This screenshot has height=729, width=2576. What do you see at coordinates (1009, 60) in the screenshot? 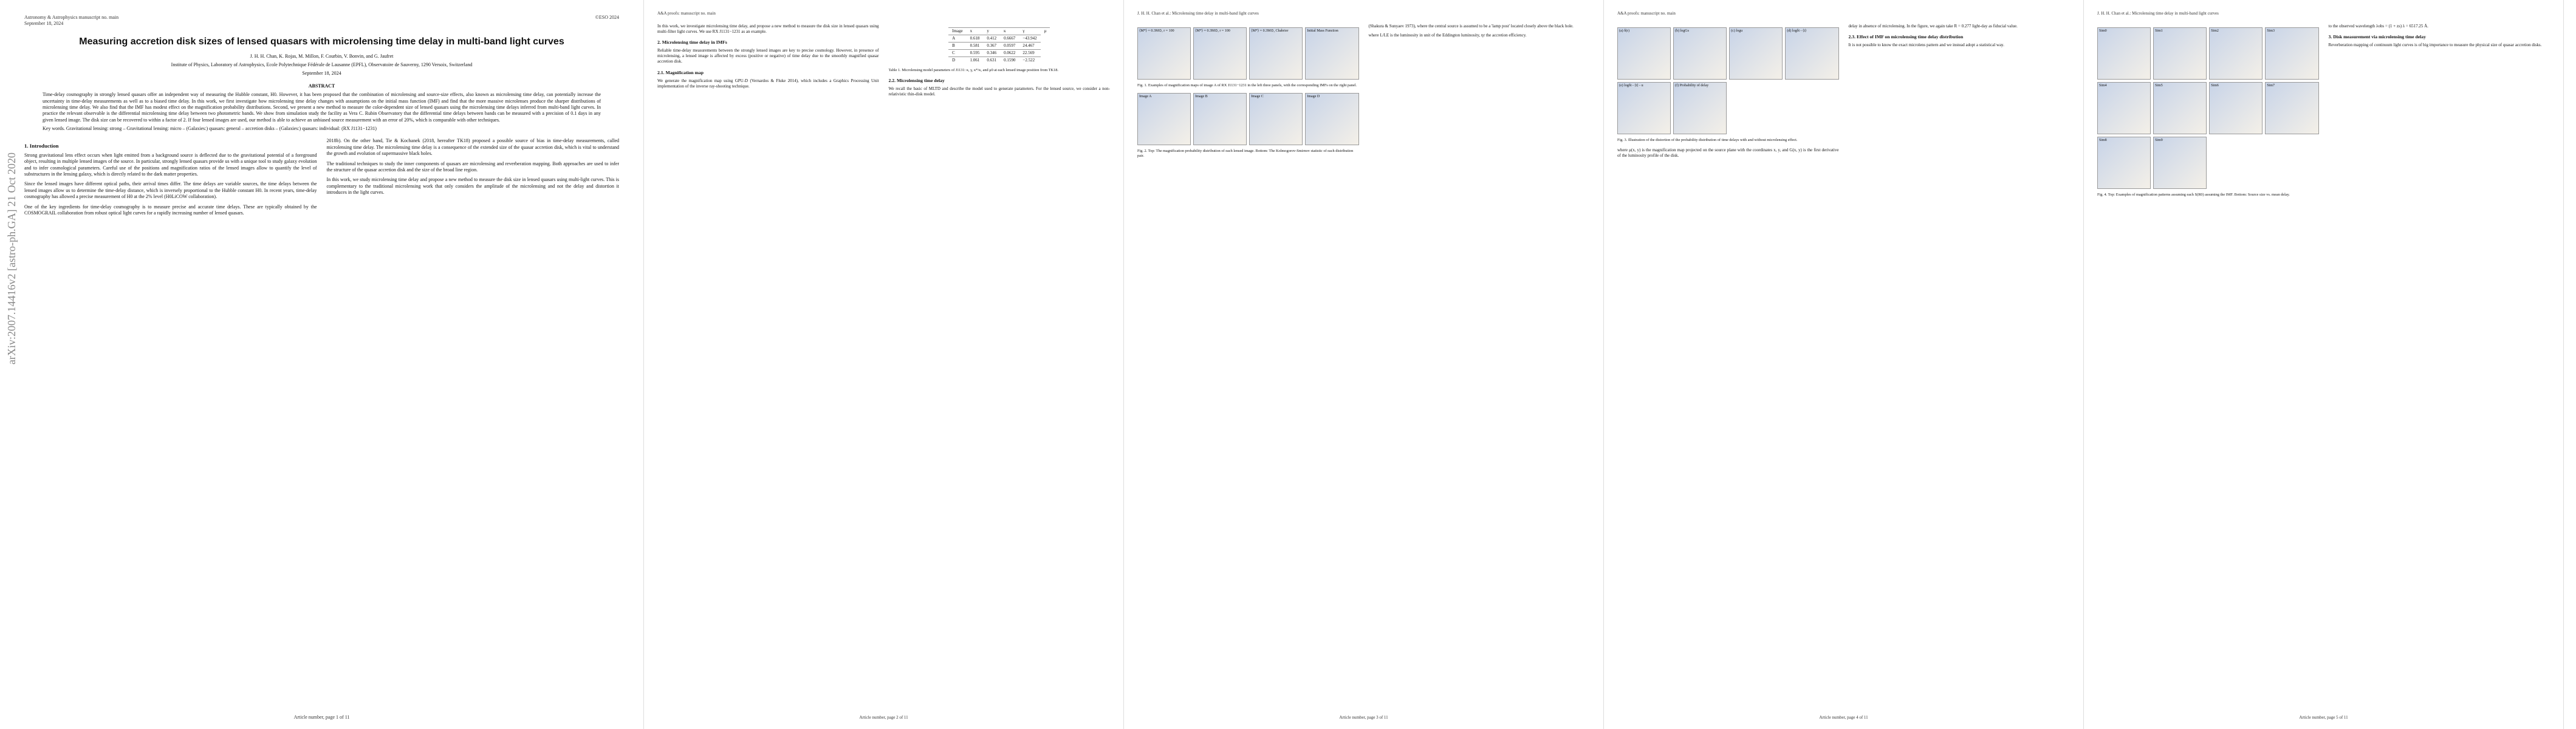
I see `table-cell: 0.1590` at bounding box center [1009, 60].